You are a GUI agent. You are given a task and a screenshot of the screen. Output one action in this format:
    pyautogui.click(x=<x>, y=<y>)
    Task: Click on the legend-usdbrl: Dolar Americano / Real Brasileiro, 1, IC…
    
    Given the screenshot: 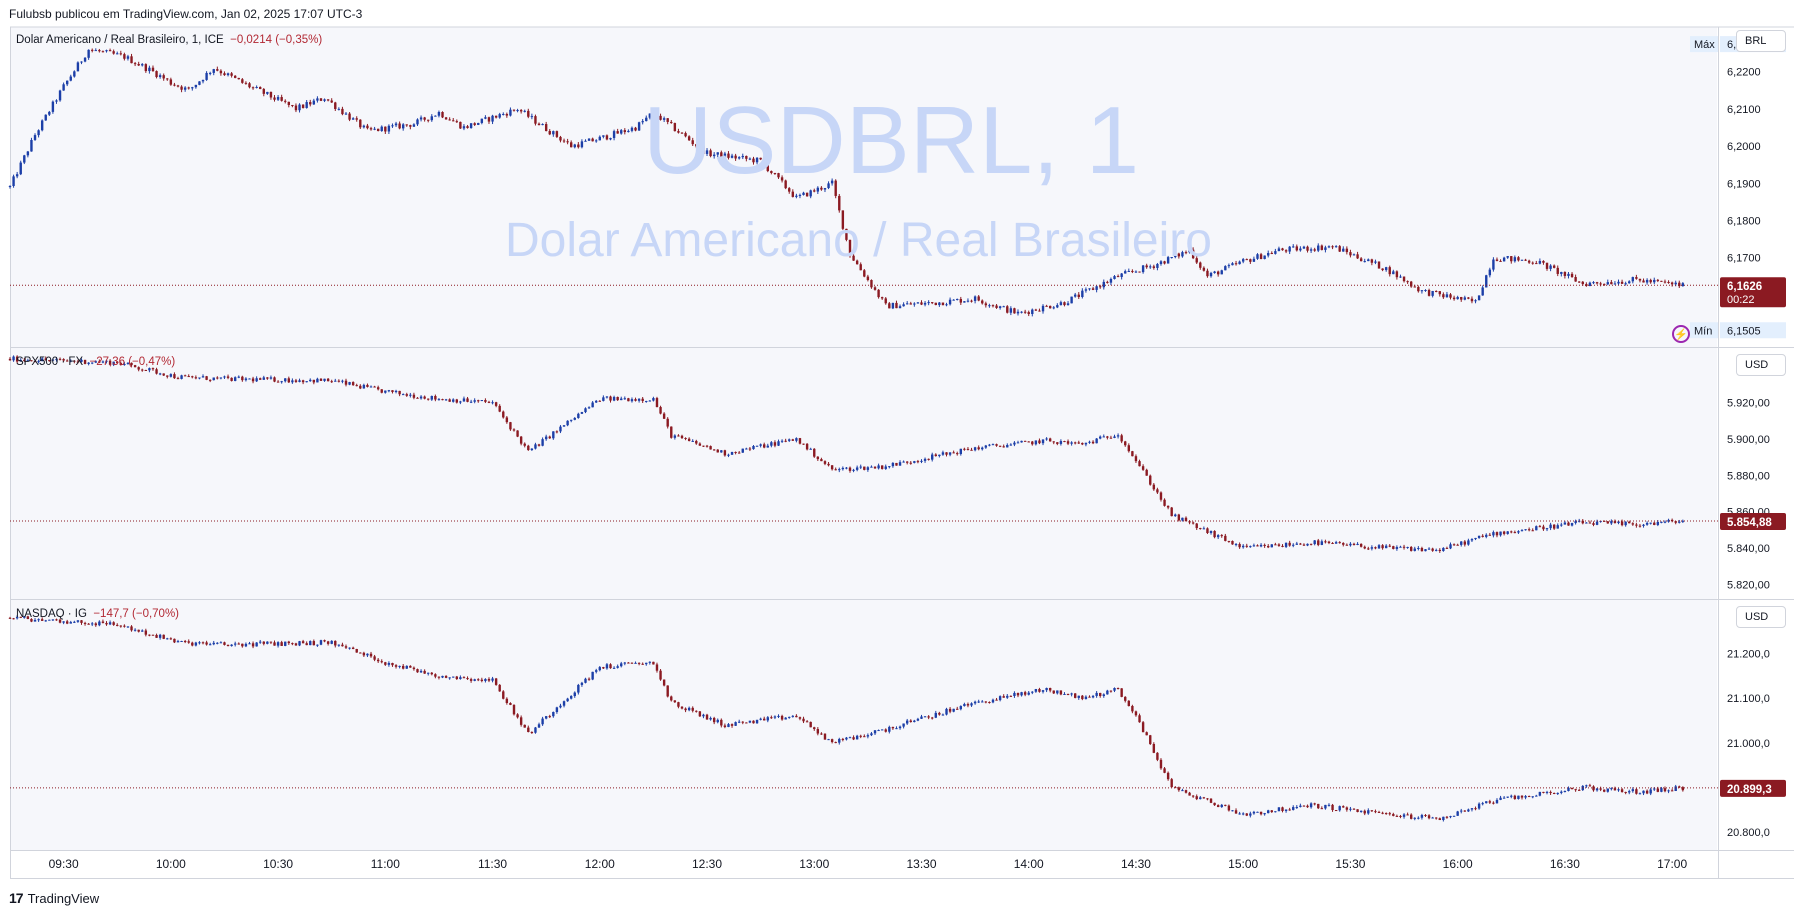 What is the action you would take?
    pyautogui.click(x=169, y=40)
    